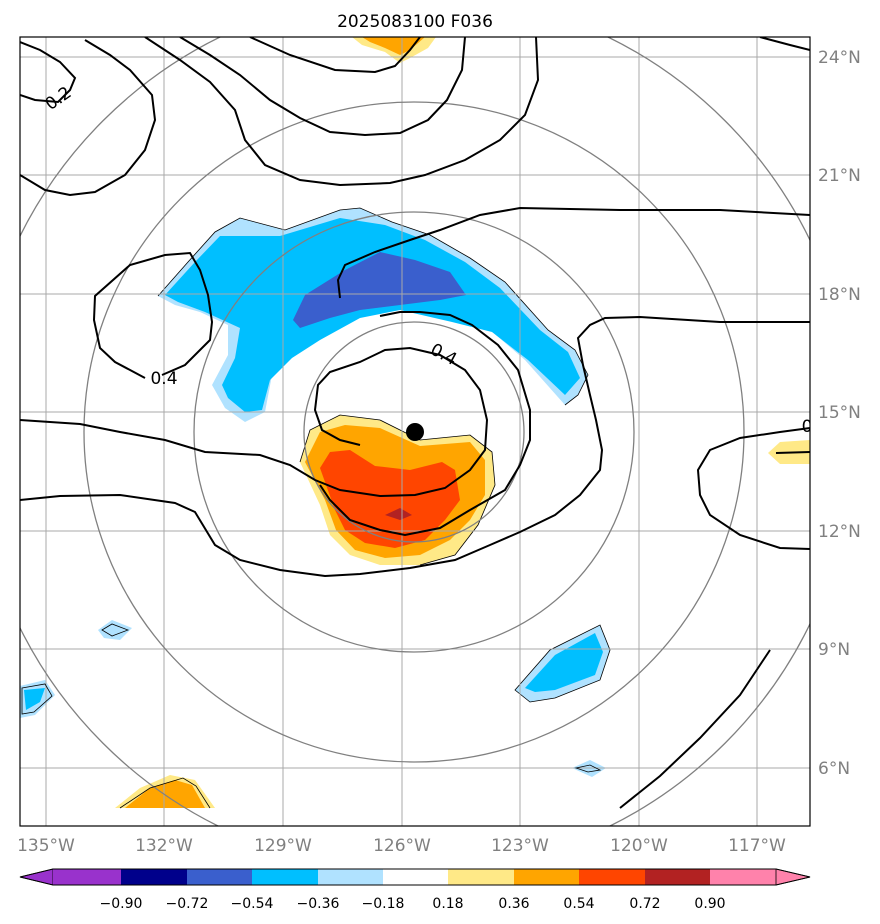 Image resolution: width=880 pixels, height=924 pixels. Describe the element at coordinates (163, 379) in the screenshot. I see `contour-label-0-4-west: 0.4` at that location.